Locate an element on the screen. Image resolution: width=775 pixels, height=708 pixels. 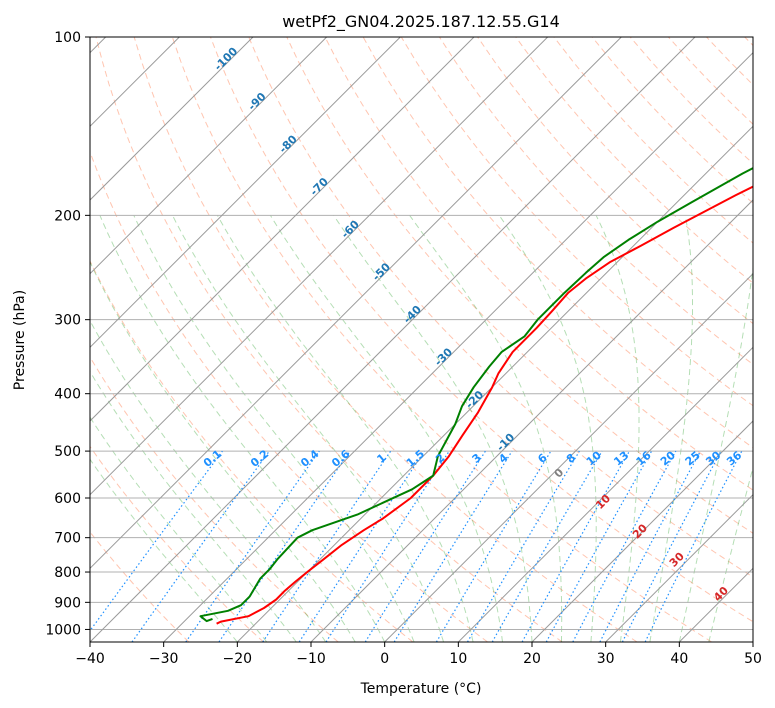
x-tick-label: −30 is located at coordinates (164, 659).